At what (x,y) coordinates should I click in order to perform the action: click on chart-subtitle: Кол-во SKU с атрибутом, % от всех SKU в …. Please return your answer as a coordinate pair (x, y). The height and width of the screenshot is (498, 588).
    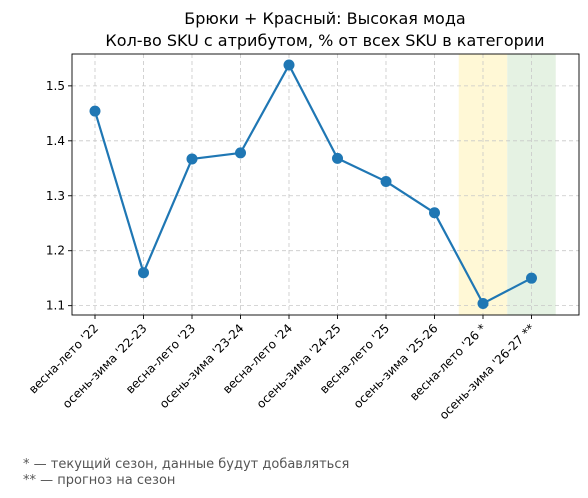
    Looking at the image, I should click on (324, 40).